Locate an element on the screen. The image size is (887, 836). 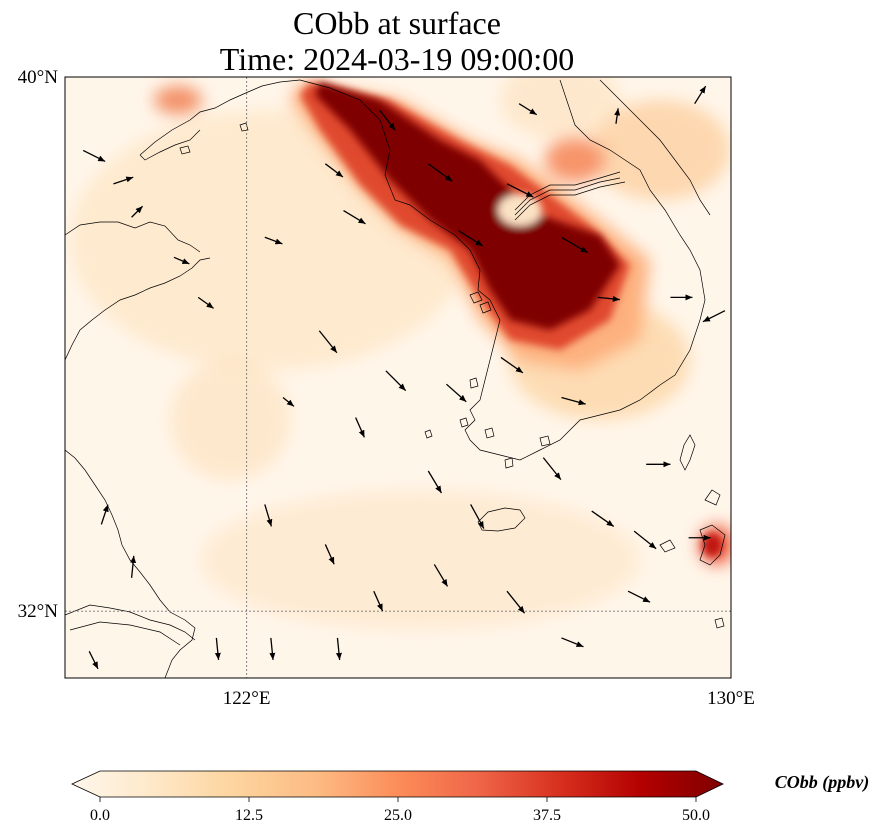
y-tick-labels: 40°N 32°N is located at coordinates (38, 344).